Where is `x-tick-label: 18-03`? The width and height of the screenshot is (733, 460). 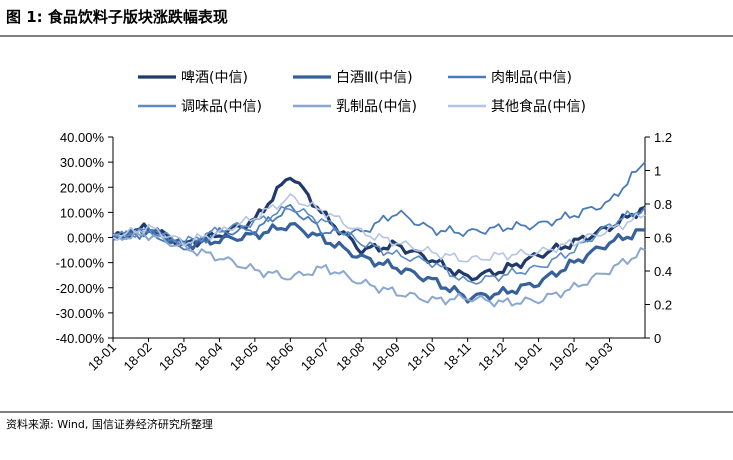
x-tick-label: 18-03 is located at coordinates (173, 357).